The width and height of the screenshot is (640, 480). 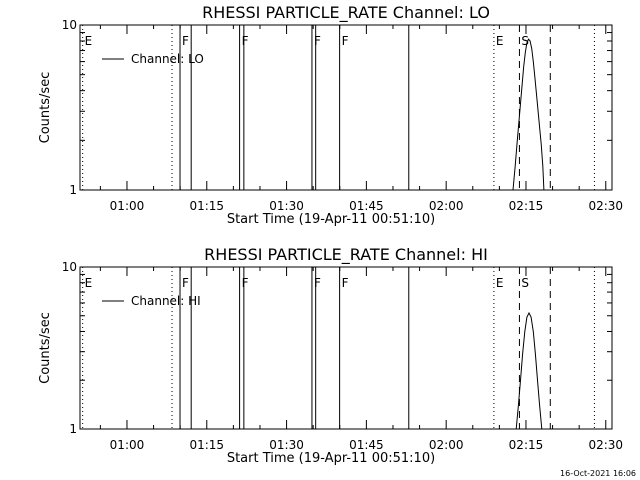 I want to click on chart-title: RHESSI PARTICLE_RATE Channel: HI, so click(x=346, y=255).